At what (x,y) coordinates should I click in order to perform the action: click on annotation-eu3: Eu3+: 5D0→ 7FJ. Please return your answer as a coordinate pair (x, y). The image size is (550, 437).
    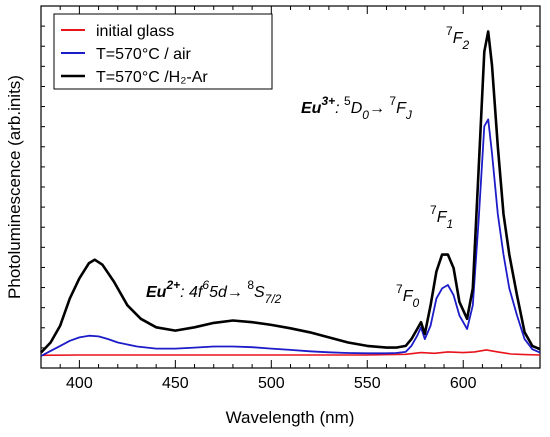
    Looking at the image, I should click on (357, 108).